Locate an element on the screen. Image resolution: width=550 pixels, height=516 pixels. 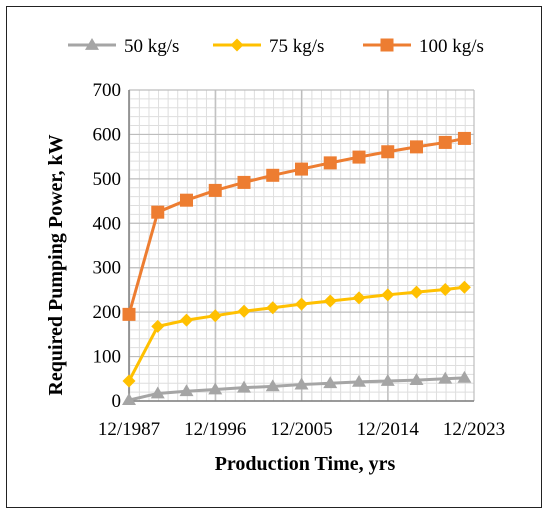
legend-item: 100 kg/s is located at coordinates (423, 46).